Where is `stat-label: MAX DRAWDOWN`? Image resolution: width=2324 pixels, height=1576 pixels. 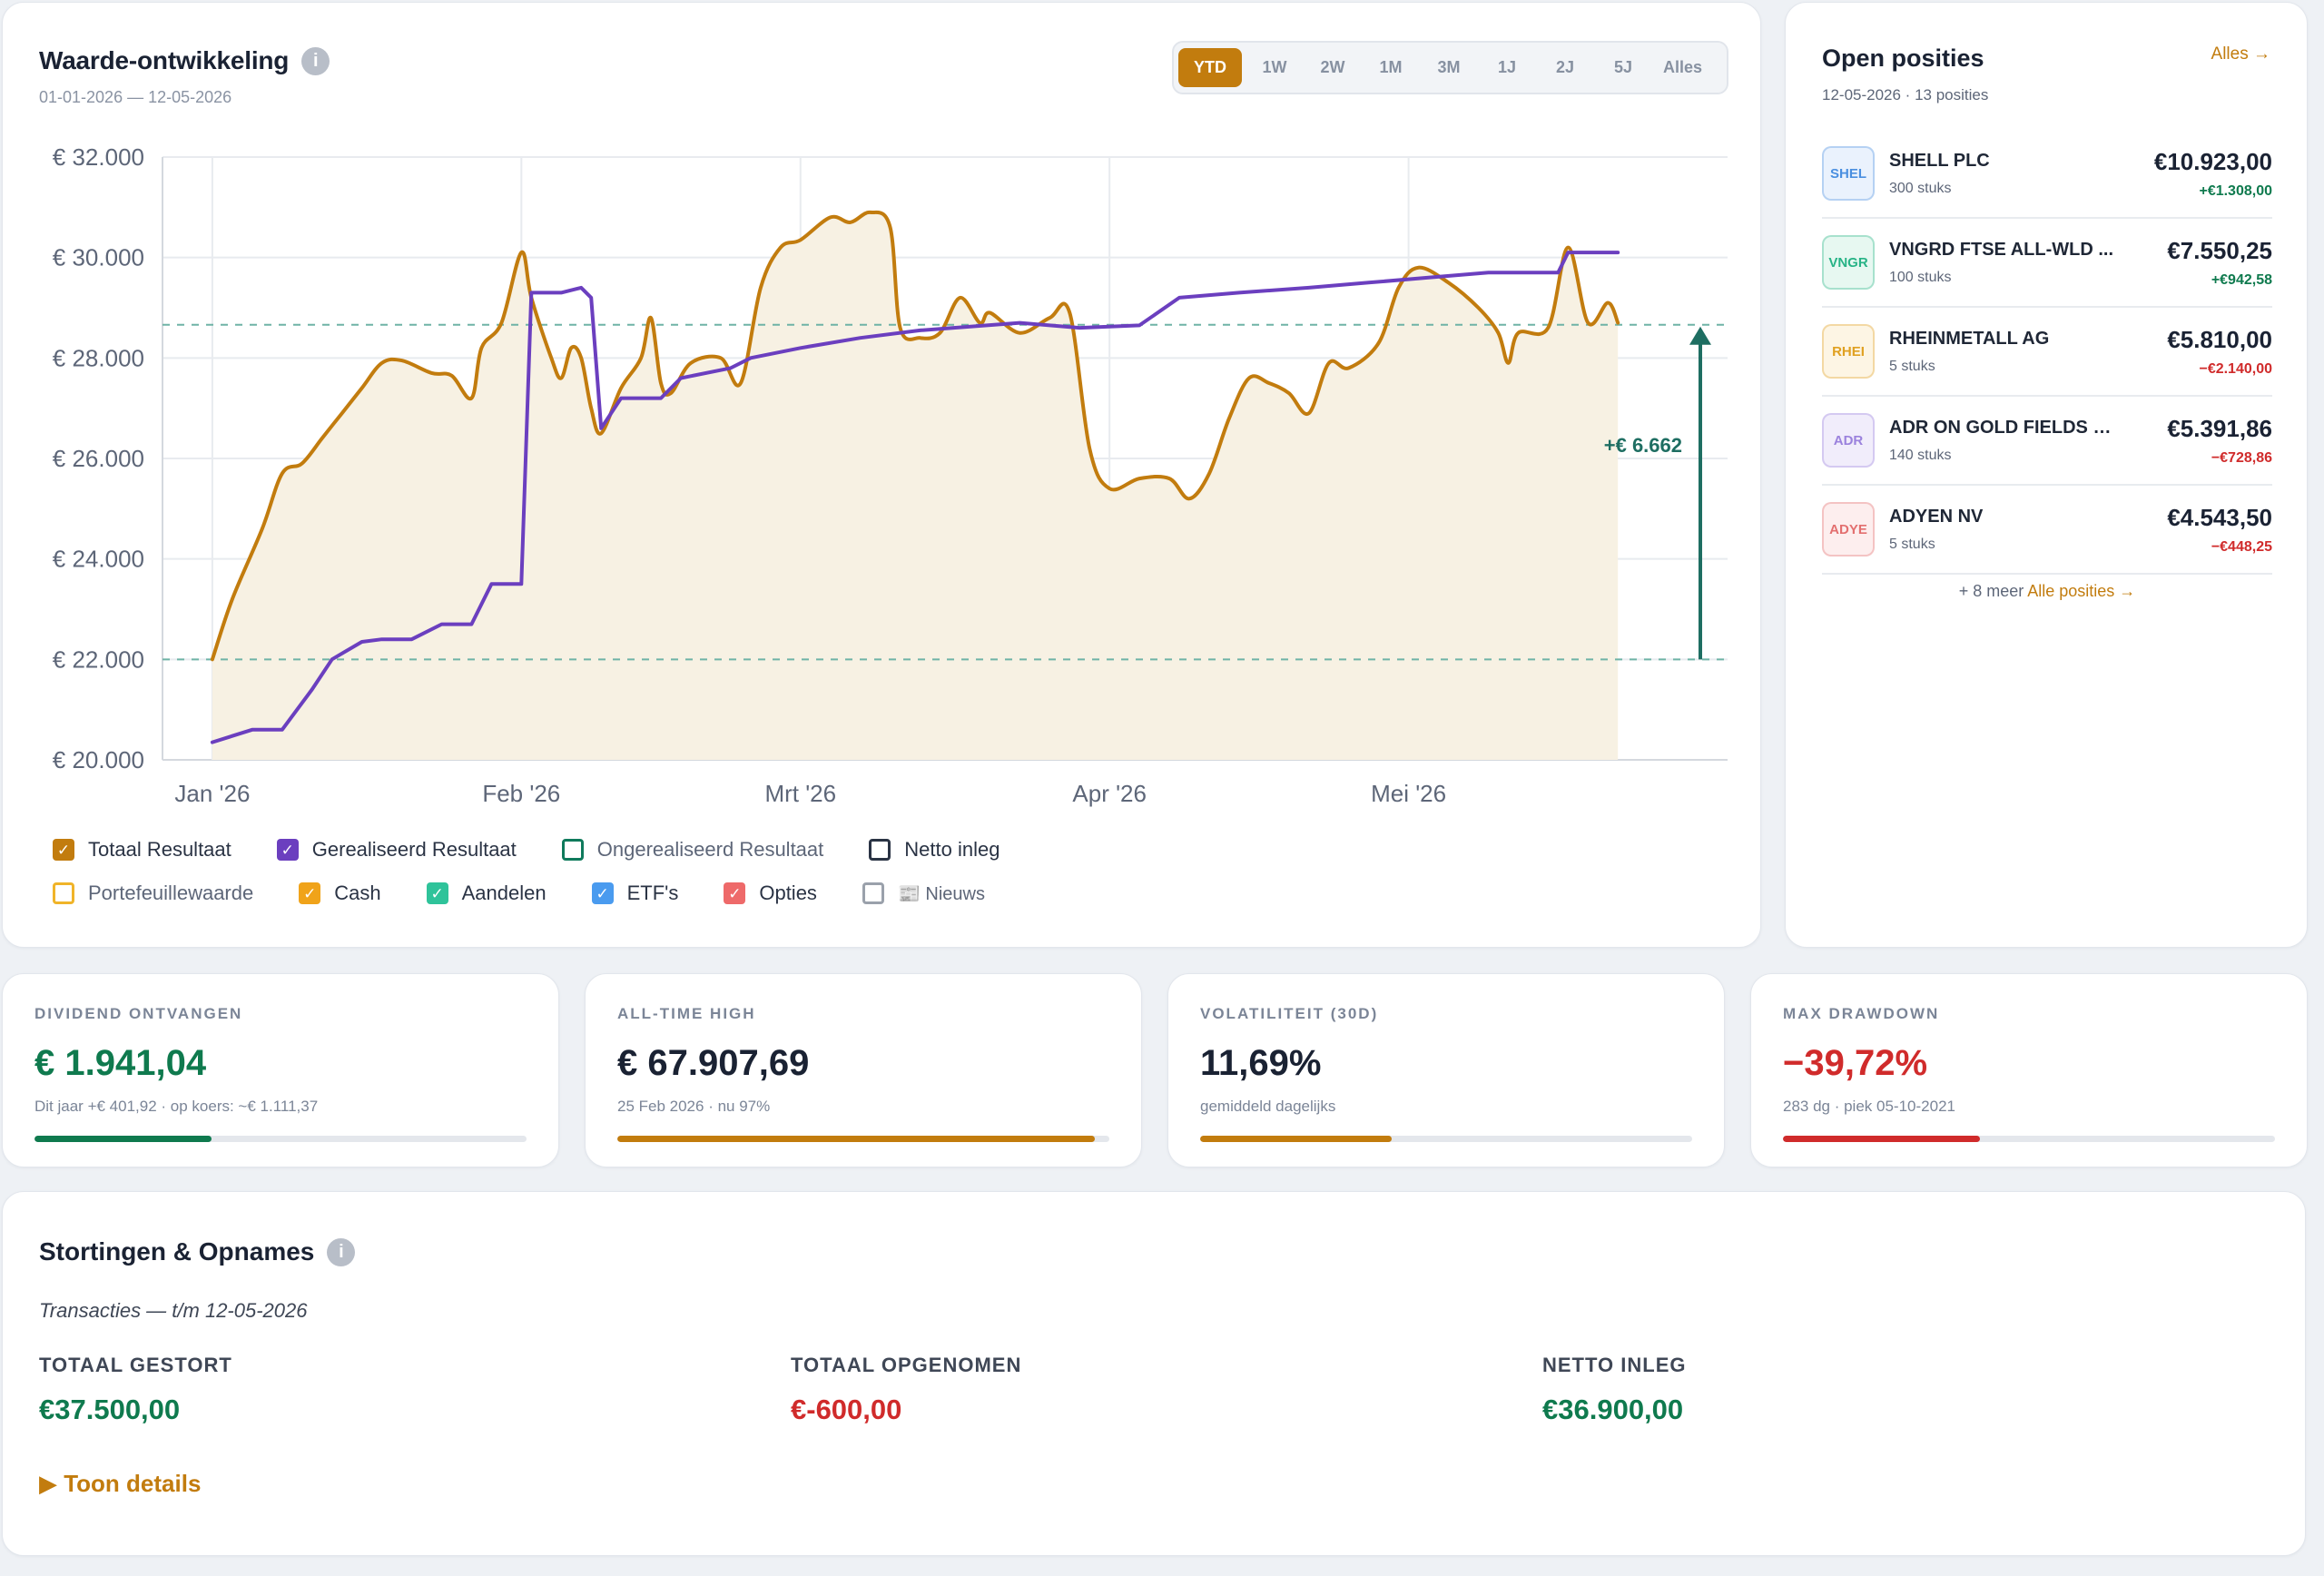
stat-label: MAX DRAWDOWN is located at coordinates (1861, 1014).